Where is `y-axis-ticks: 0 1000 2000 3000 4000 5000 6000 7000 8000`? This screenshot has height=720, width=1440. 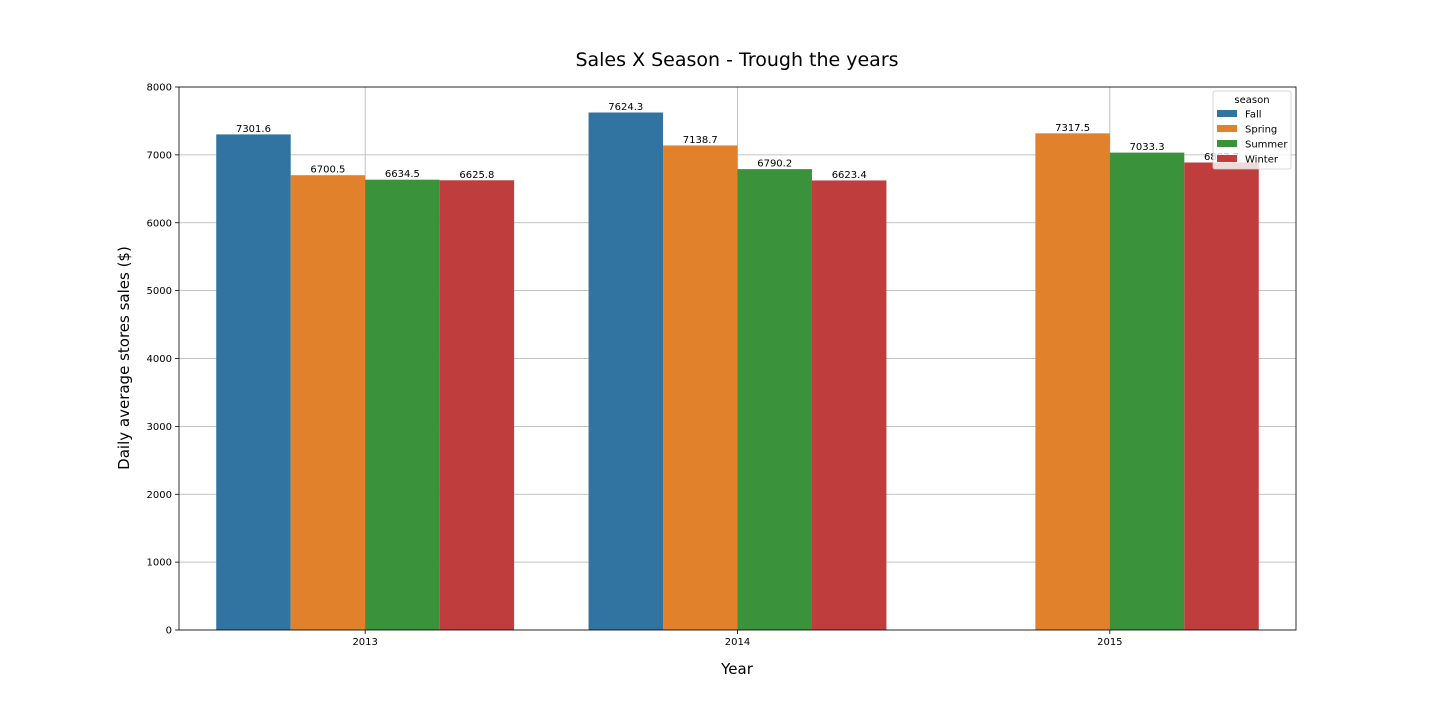 y-axis-ticks: 0 1000 2000 3000 4000 5000 6000 7000 8000 is located at coordinates (163, 360).